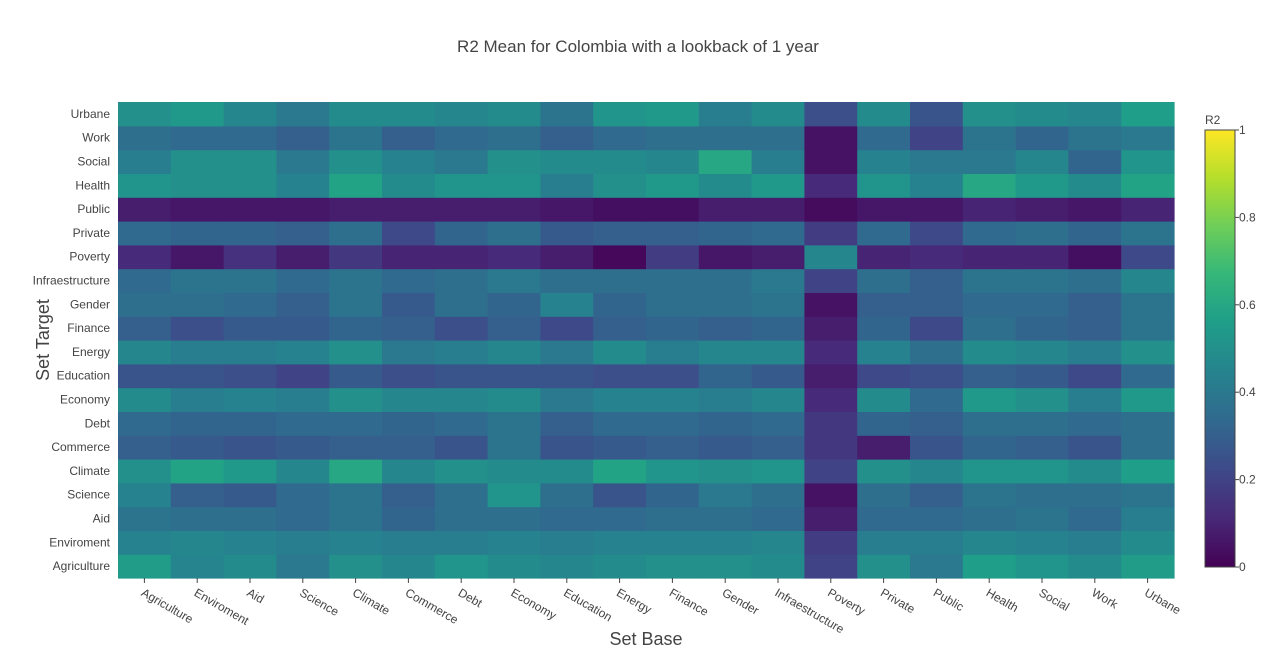 The width and height of the screenshot is (1279, 661). What do you see at coordinates (85, 400) in the screenshot?
I see `y-tick-label: Economy` at bounding box center [85, 400].